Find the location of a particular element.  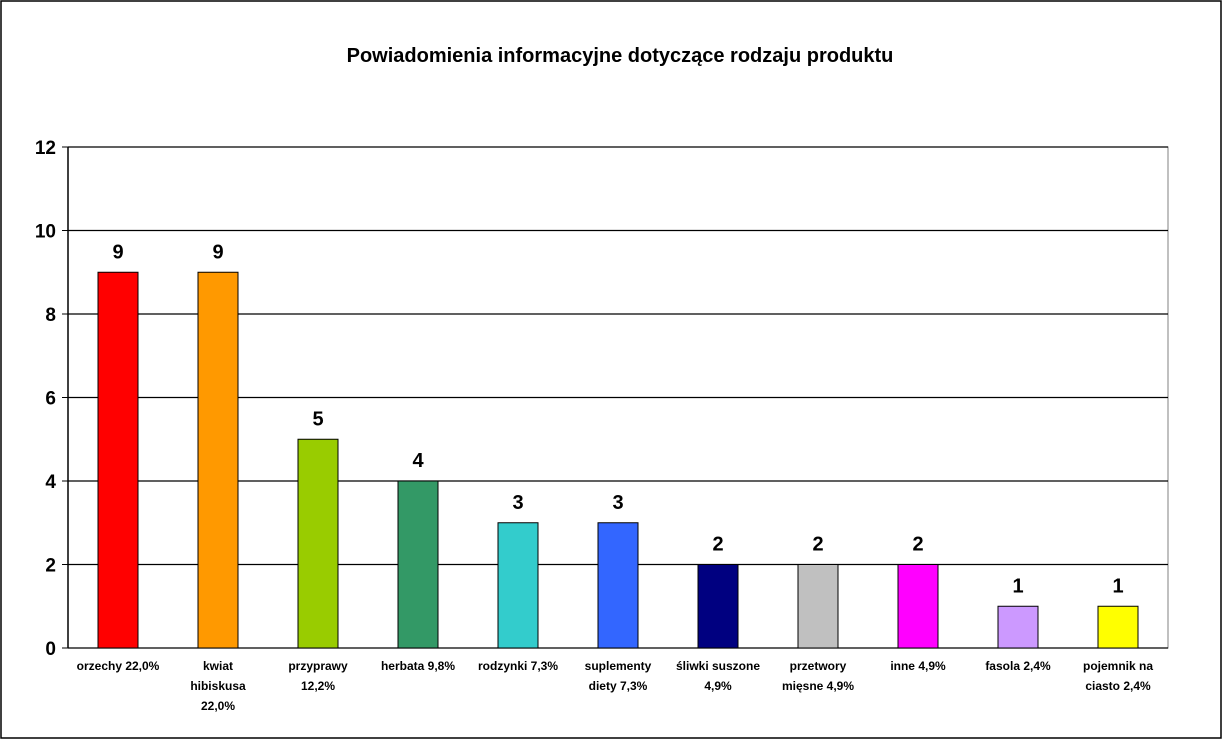

y-tick-label: 8 is located at coordinates (50, 315).